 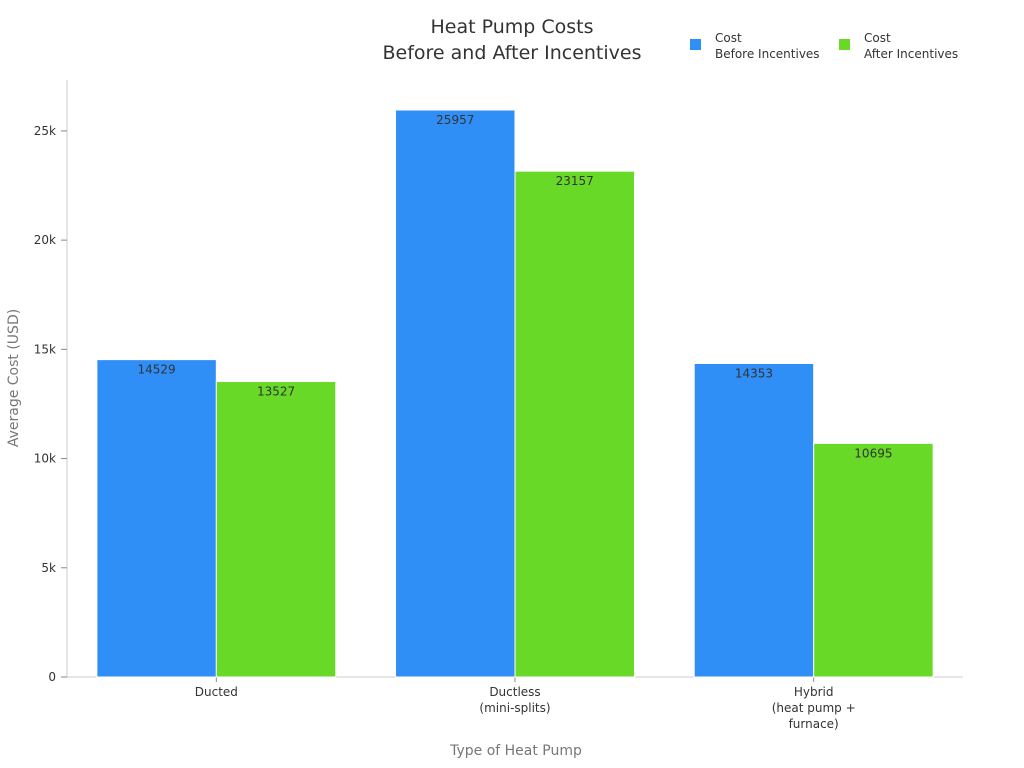 What do you see at coordinates (45, 349) in the screenshot?
I see `y-tick-label: 15k` at bounding box center [45, 349].